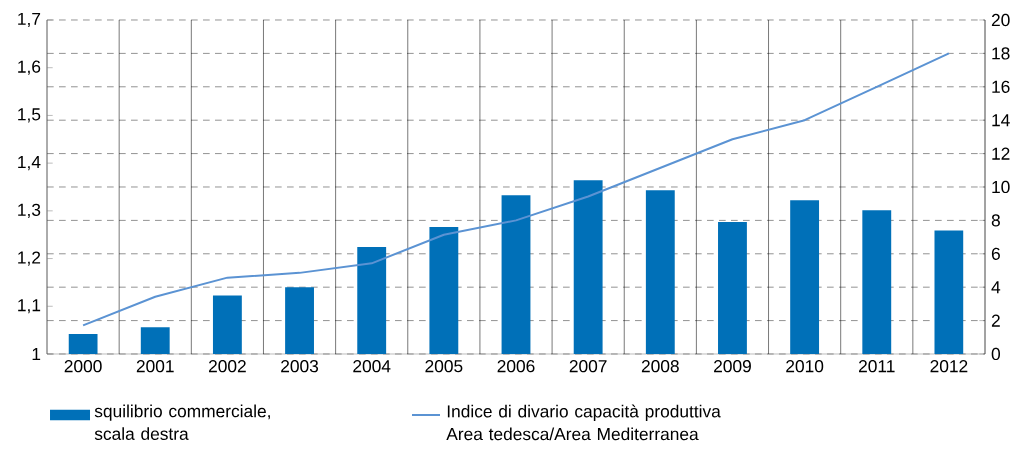 Image resolution: width=1025 pixels, height=459 pixels. Describe the element at coordinates (1000, 20) in the screenshot. I see `y2-tick-label: 20` at that location.